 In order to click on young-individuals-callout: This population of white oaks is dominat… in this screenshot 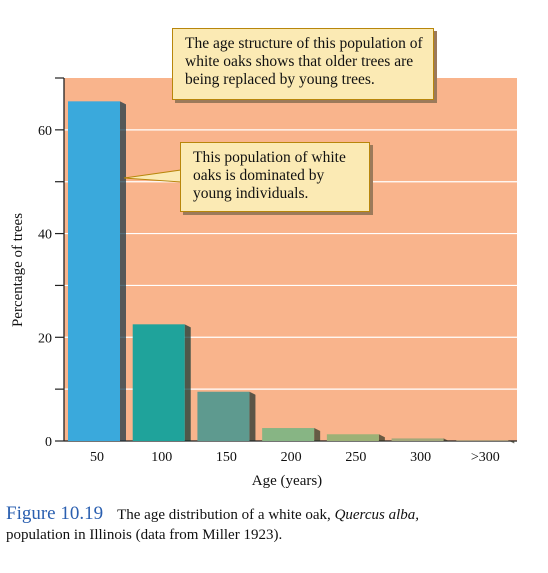, I will do `click(275, 177)`.